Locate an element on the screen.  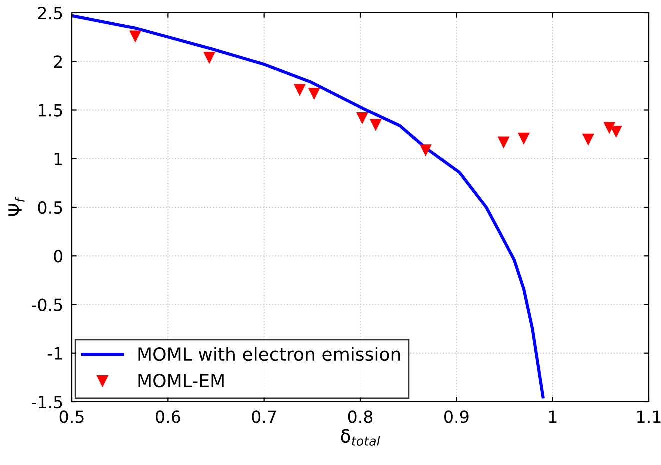
y-tick-label: -1 is located at coordinates (55, 354).